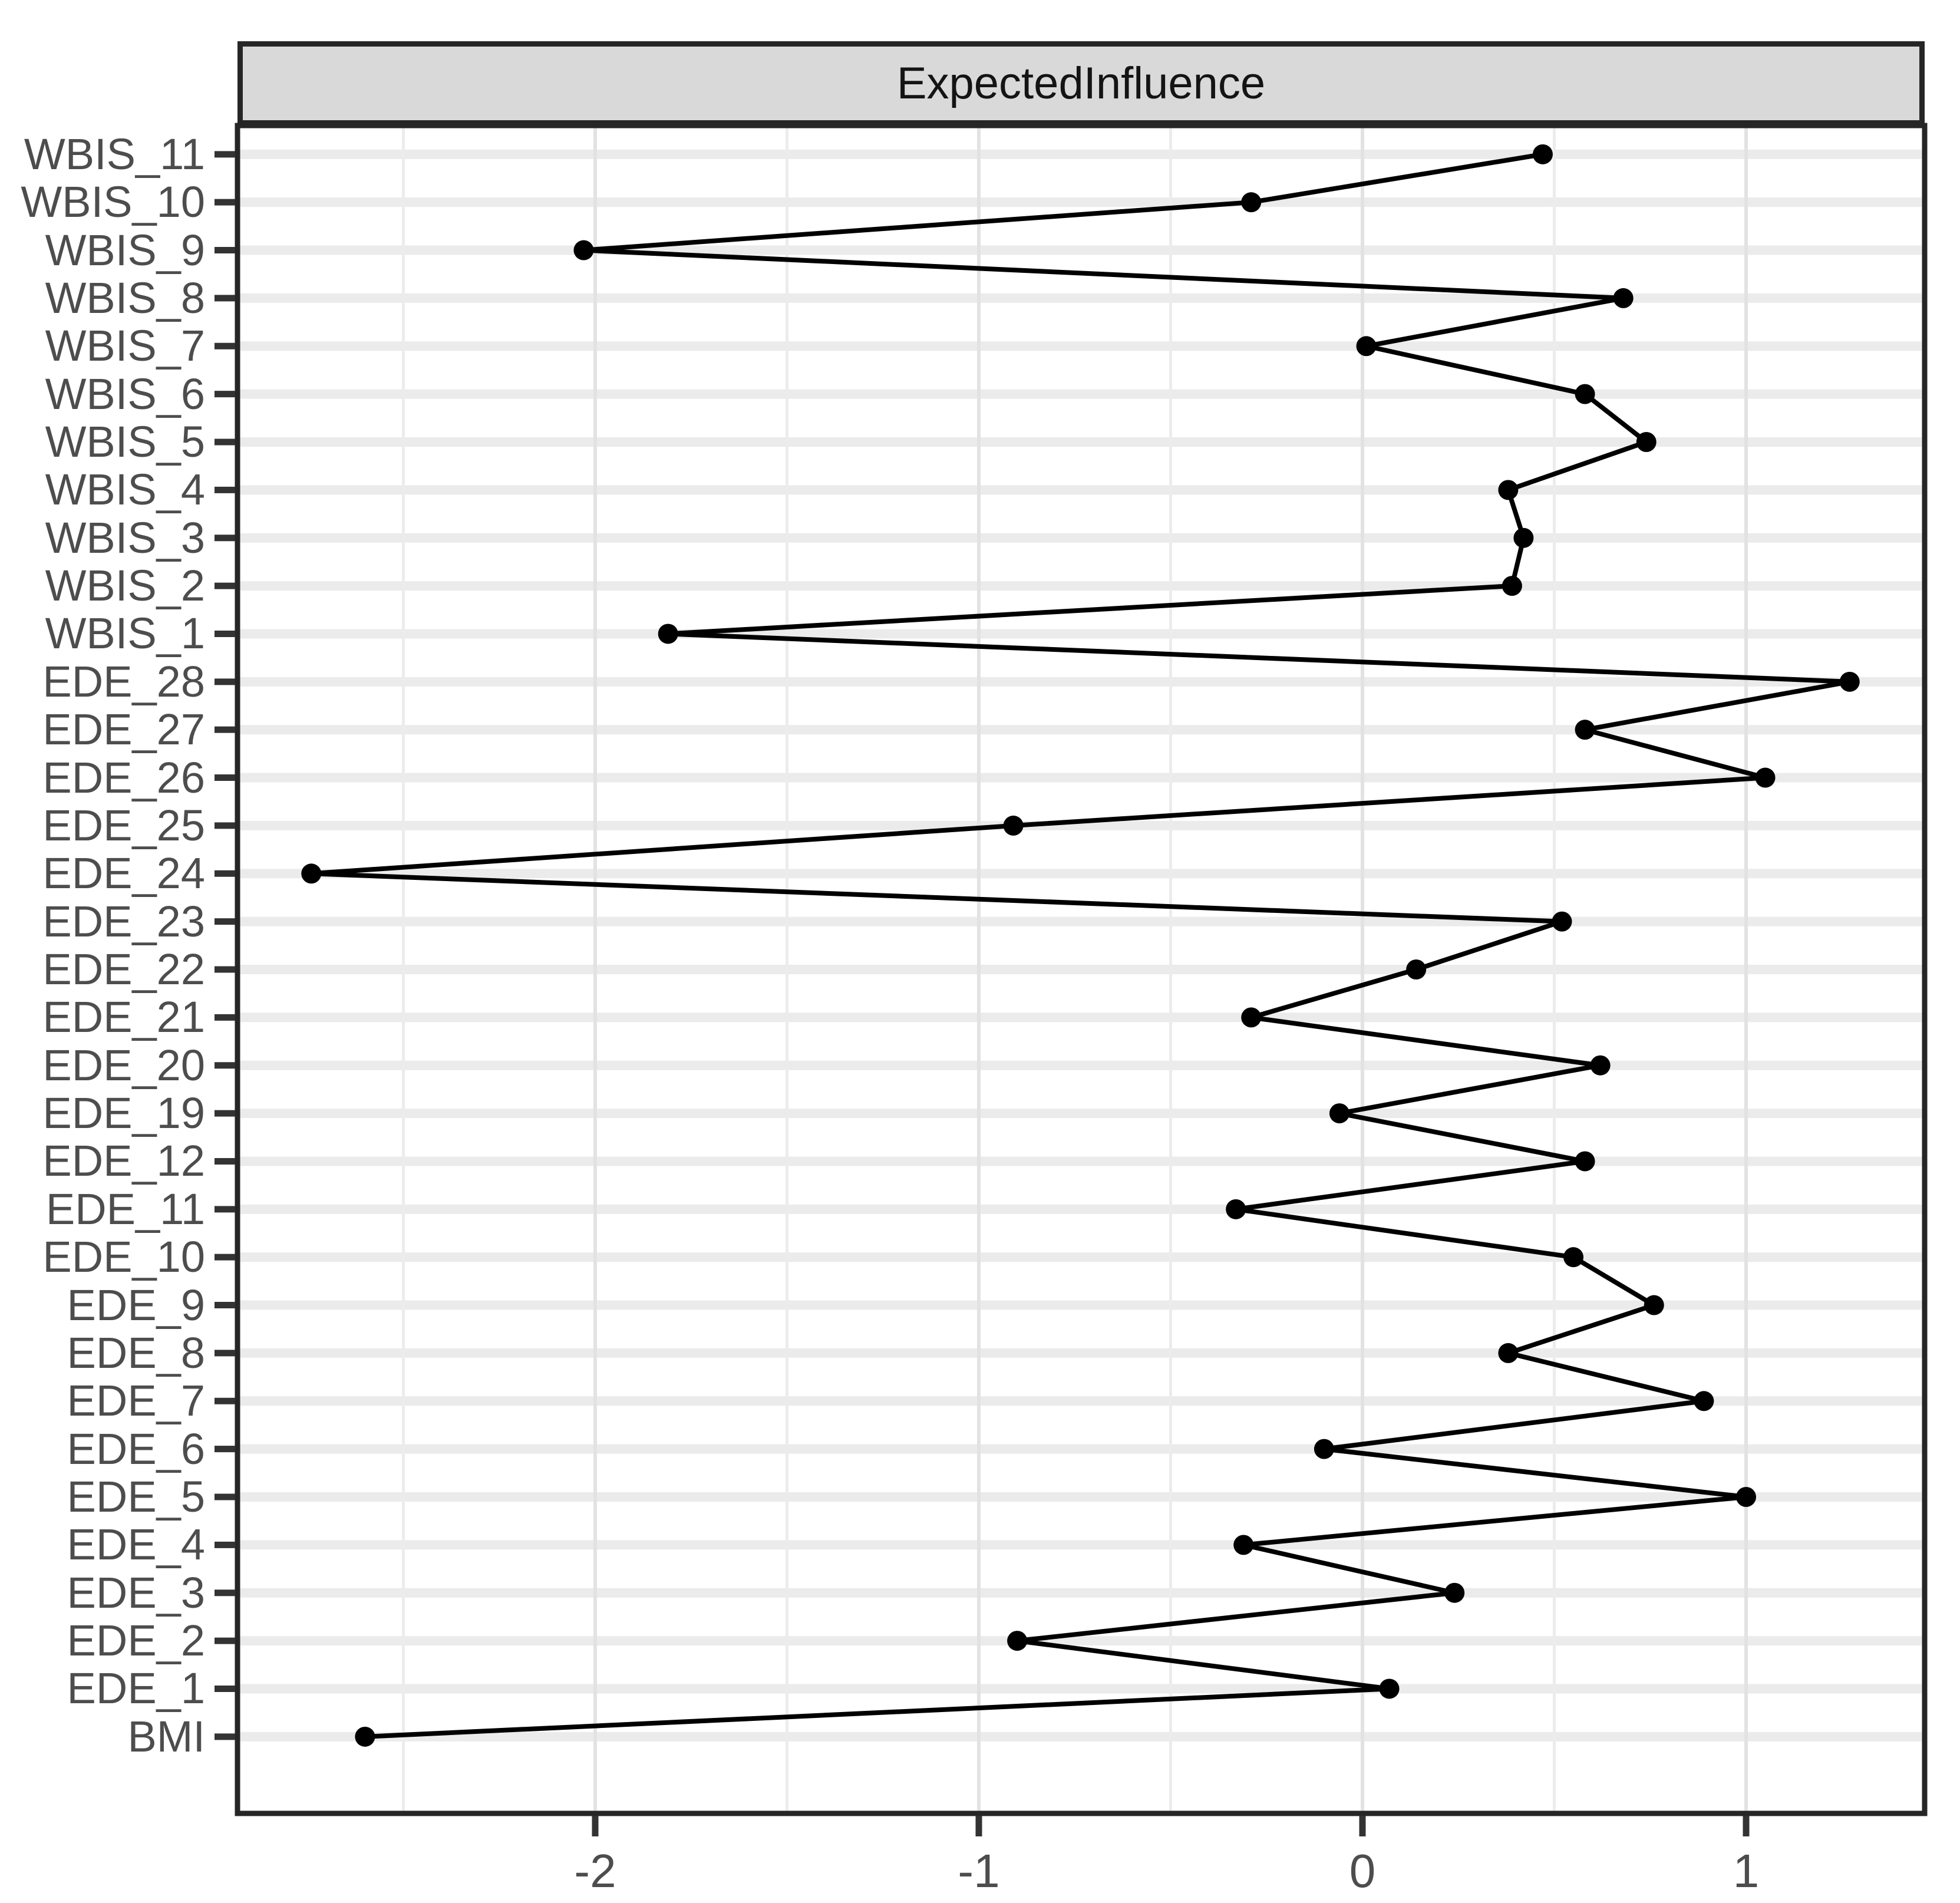  What do you see at coordinates (136, 1352) in the screenshot?
I see `y-axis-label-EDE_8: EDE_8` at bounding box center [136, 1352].